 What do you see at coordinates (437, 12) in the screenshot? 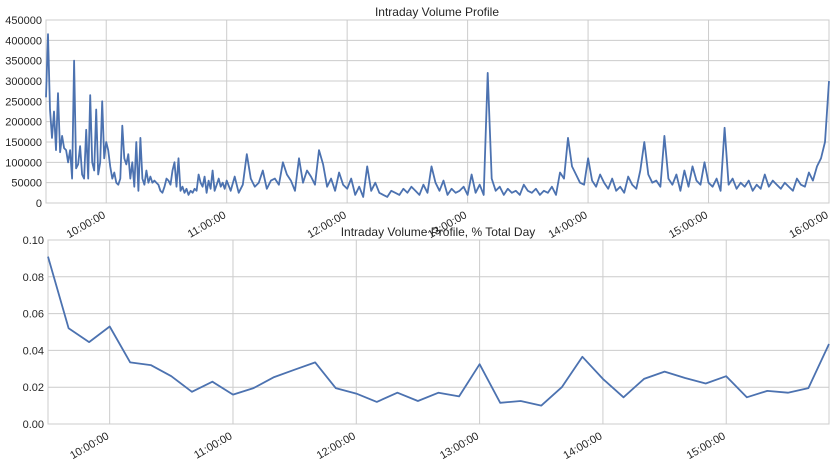
I see `chart-title: Intraday Volume Profile` at bounding box center [437, 12].